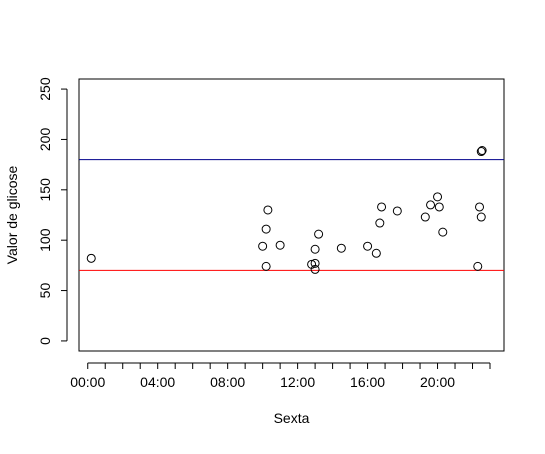  What do you see at coordinates (87, 382) in the screenshot?
I see `x-tick-label: 00:00` at bounding box center [87, 382].